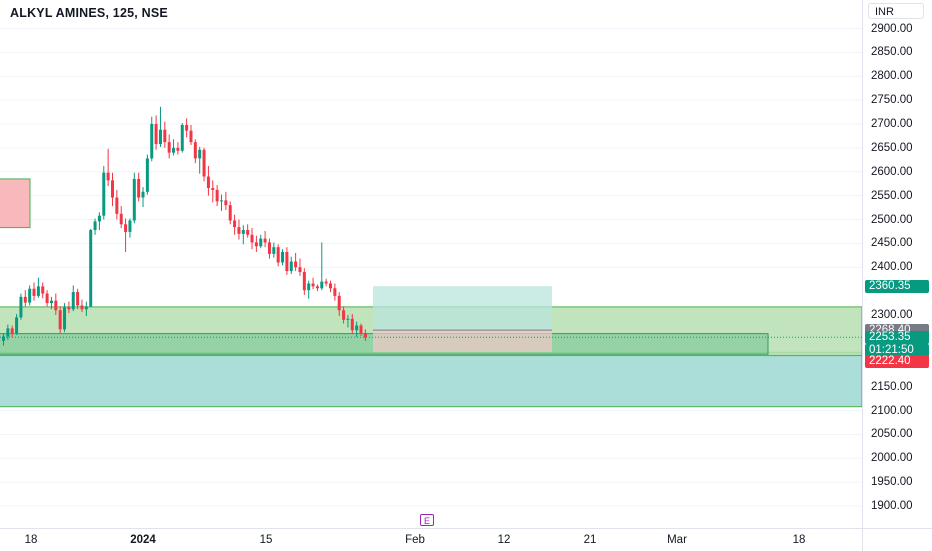  I want to click on earnings-marker: E, so click(427, 520).